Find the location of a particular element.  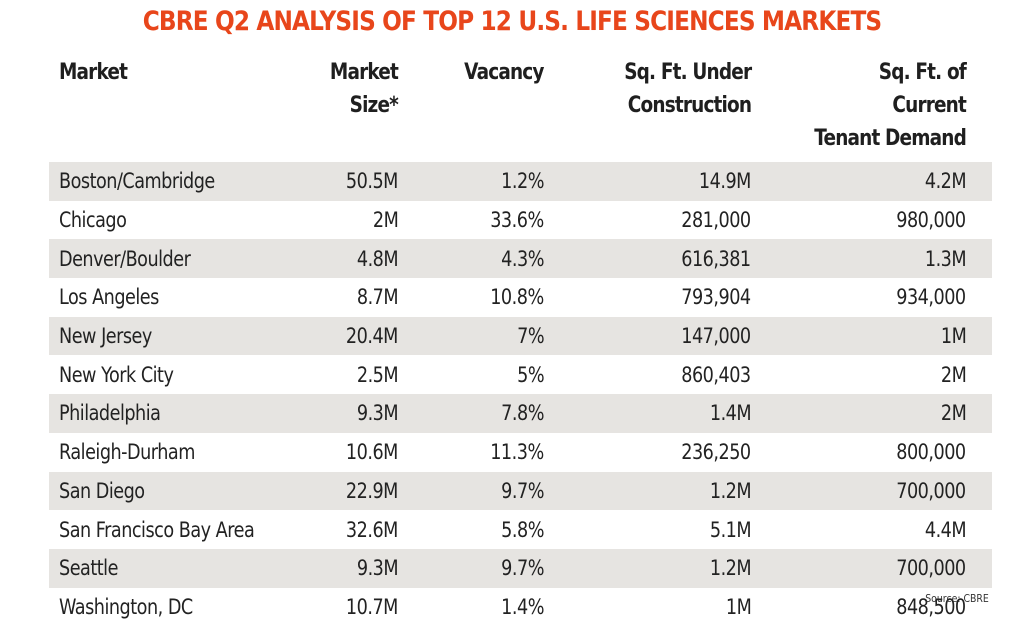

vacancy-cell: 9.7% is located at coordinates (497, 568).